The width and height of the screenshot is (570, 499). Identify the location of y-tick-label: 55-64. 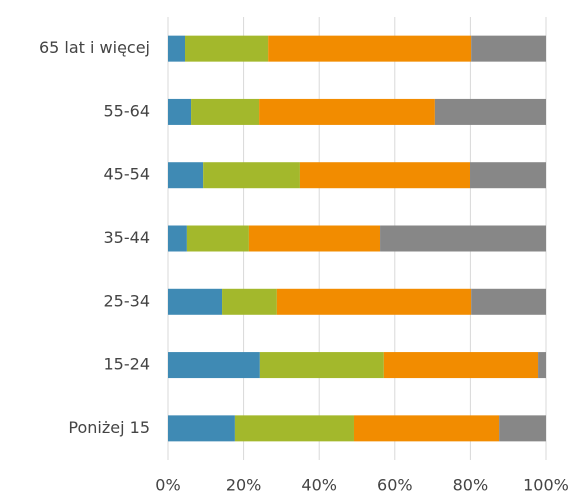
(127, 110).